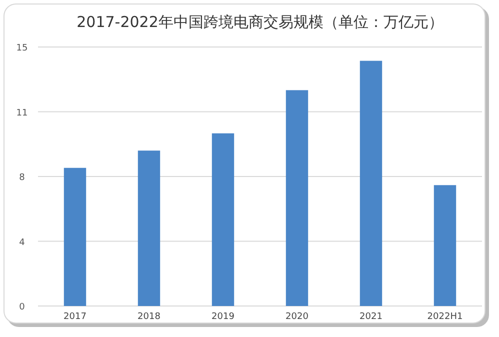  I want to click on x-tick-label: 2021, so click(371, 317).